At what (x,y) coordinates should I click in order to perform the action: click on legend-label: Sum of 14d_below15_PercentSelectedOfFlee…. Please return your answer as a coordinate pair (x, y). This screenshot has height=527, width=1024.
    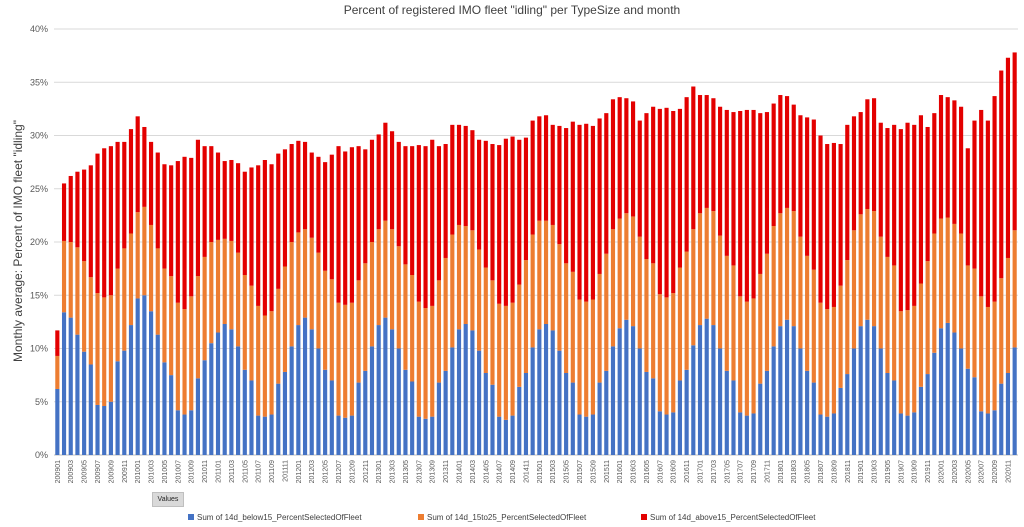
    Looking at the image, I should click on (279, 517).